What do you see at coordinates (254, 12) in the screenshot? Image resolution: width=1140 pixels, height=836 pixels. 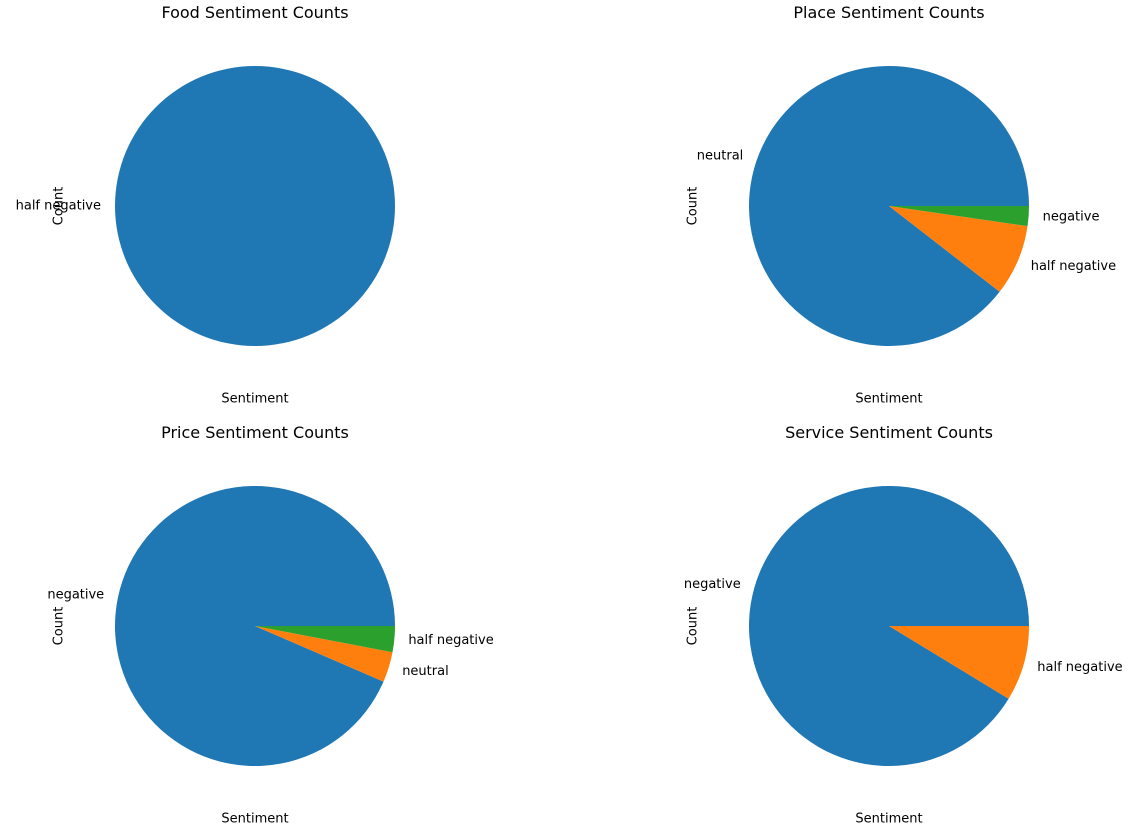 I see `chart-title: Food Sentiment Counts` at bounding box center [254, 12].